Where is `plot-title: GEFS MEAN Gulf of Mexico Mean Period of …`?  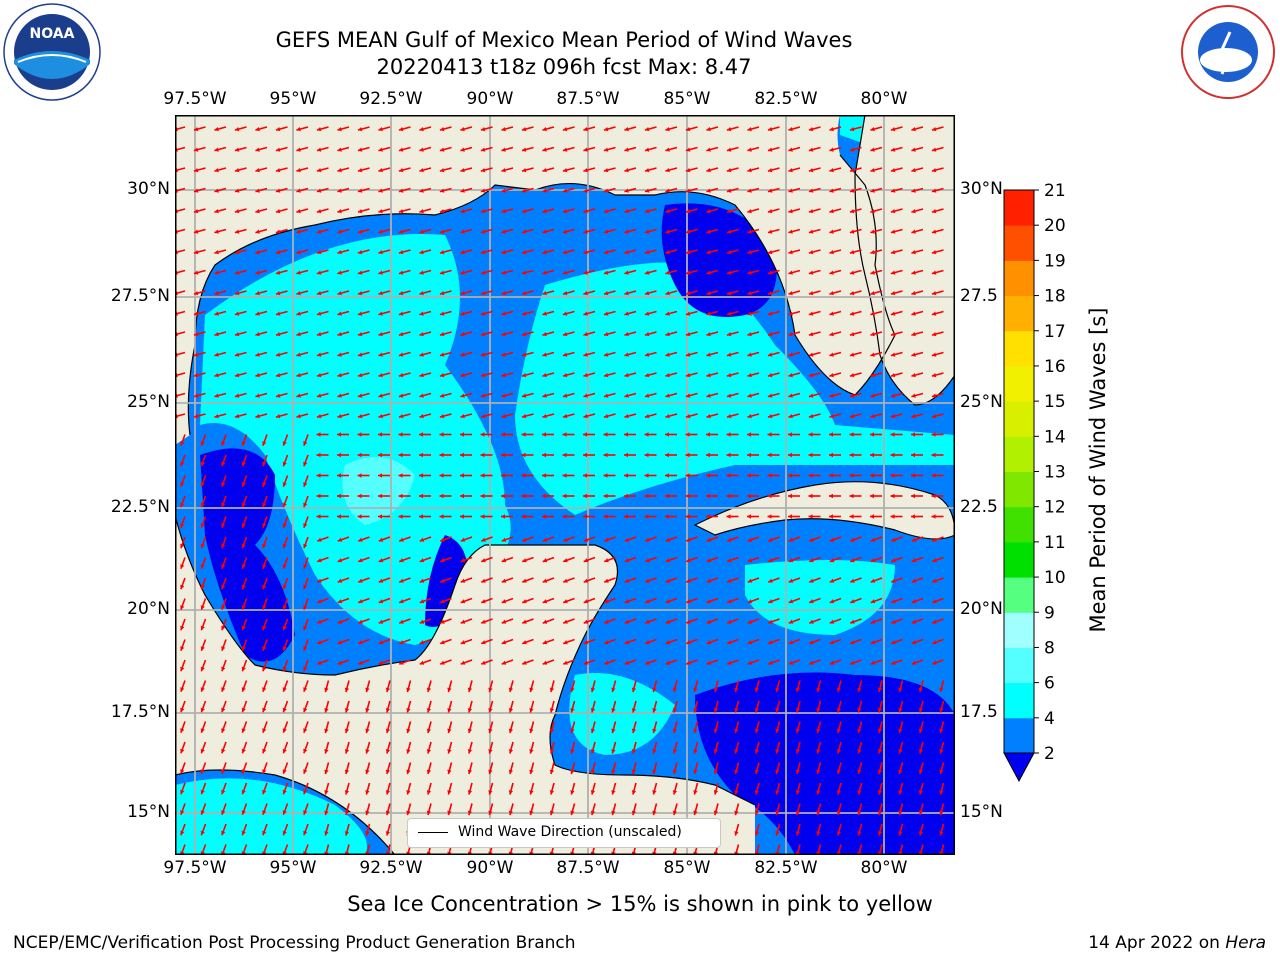
plot-title: GEFS MEAN Gulf of Mexico Mean Period of … is located at coordinates (564, 40).